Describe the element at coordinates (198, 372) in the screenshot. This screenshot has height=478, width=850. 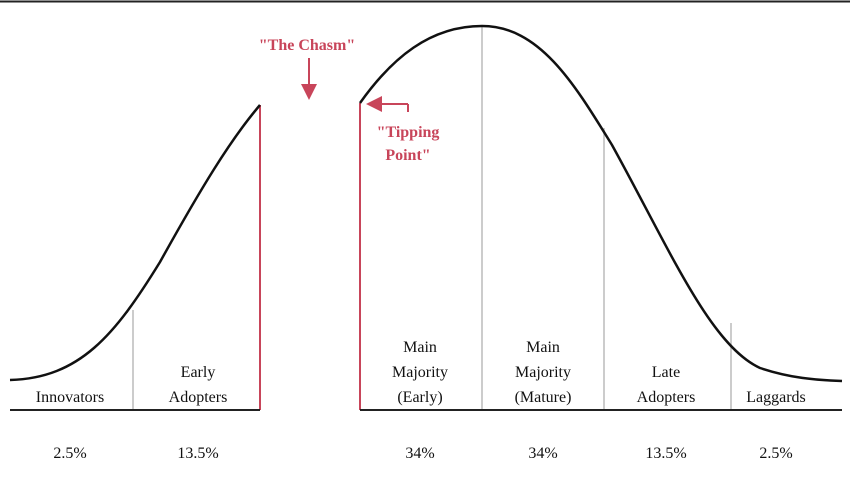
I see `segment-label: Early` at that location.